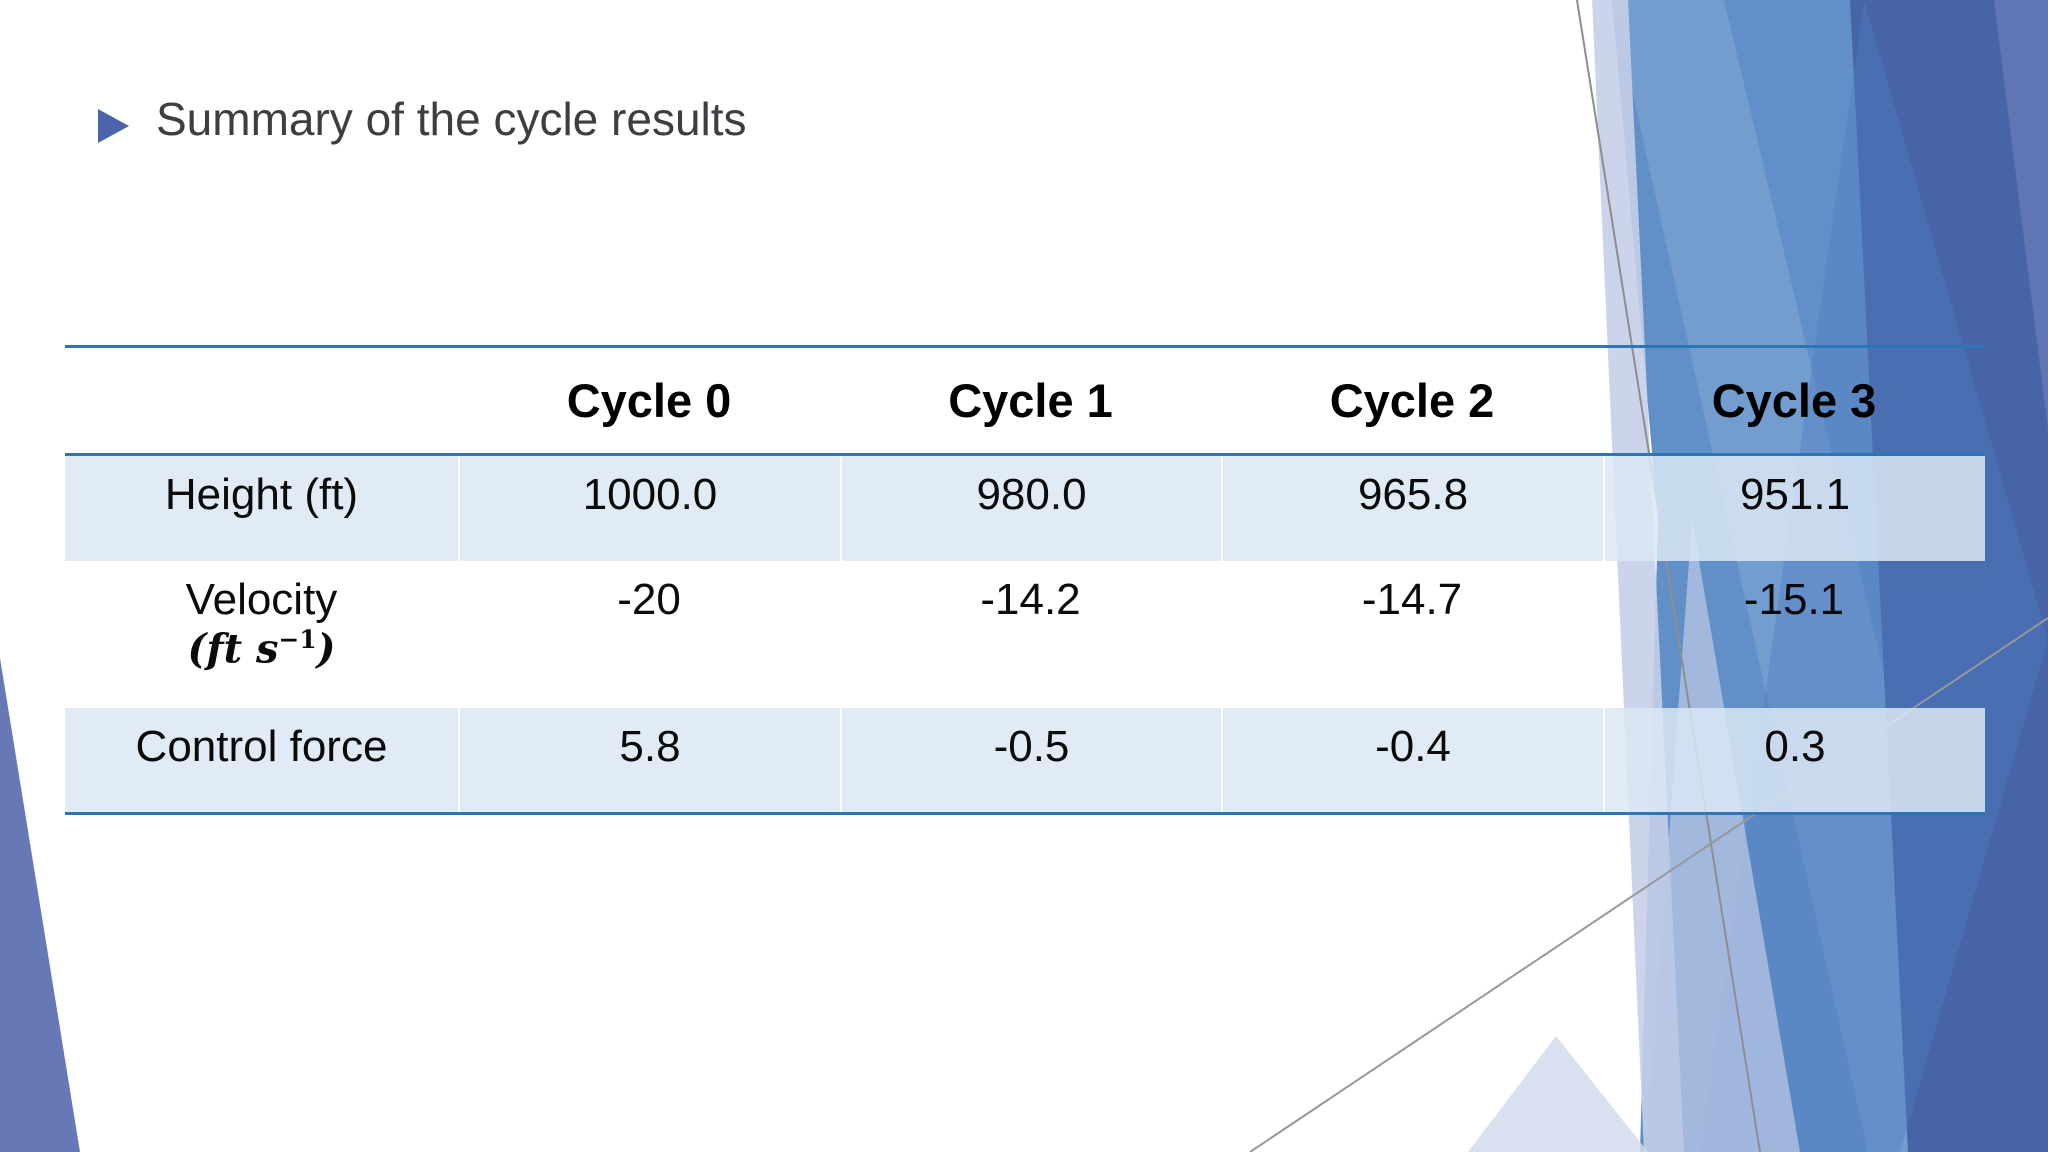 This screenshot has width=2048, height=1152. I want to click on row-label-velocity: Velocity (ft s−1), so click(261, 634).